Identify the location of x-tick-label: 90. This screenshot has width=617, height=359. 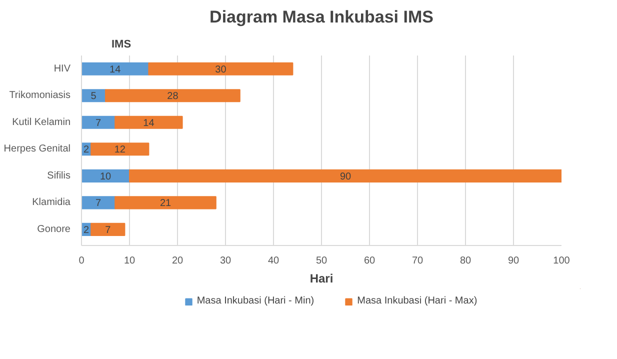
(514, 261).